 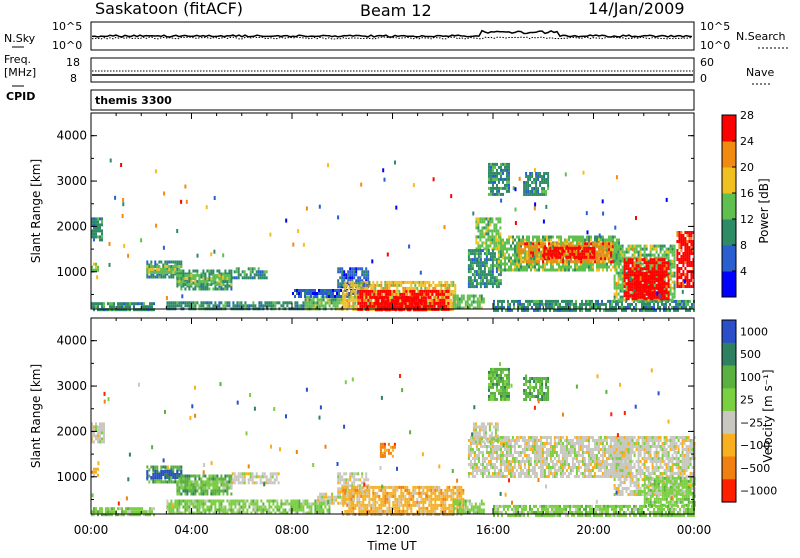 I want to click on nave-label: Nave, so click(x=760, y=72).